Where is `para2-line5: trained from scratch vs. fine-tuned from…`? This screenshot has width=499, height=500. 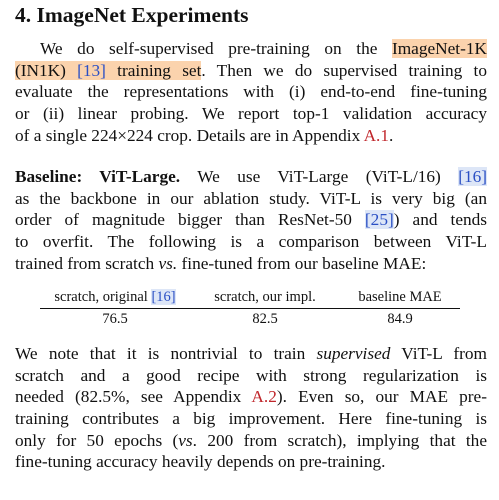
para2-line5: trained from scratch vs. fine-tuned from… is located at coordinates (221, 263).